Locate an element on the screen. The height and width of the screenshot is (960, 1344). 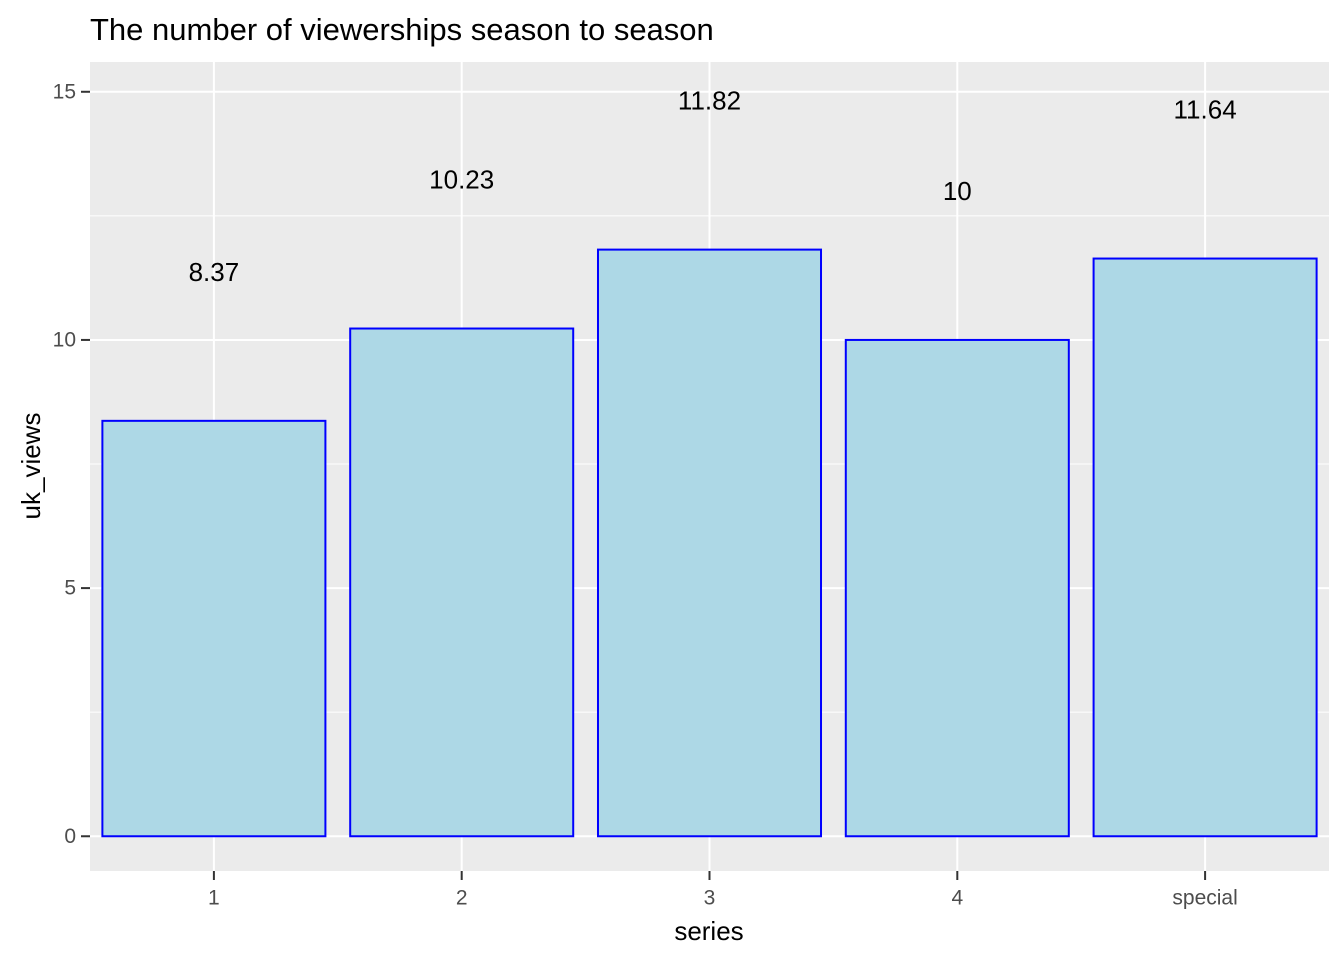
x-tick-label: 1 is located at coordinates (214, 898).